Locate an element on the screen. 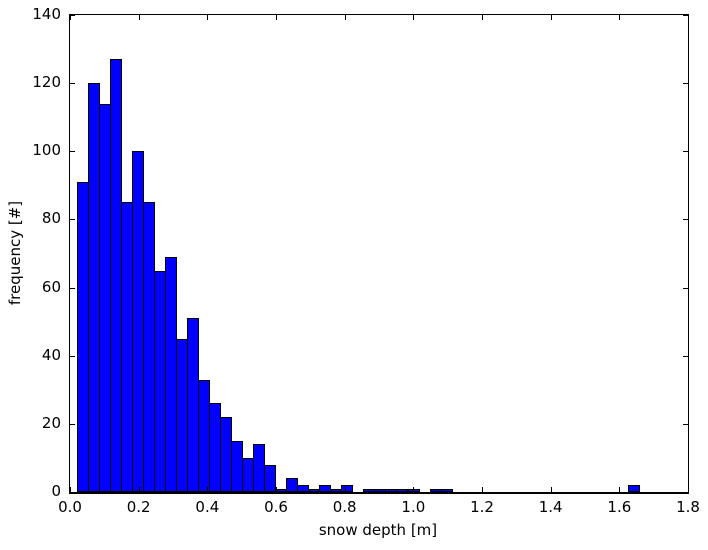 This screenshot has width=708, height=550. x-tick-label: 0.8 is located at coordinates (344, 507).